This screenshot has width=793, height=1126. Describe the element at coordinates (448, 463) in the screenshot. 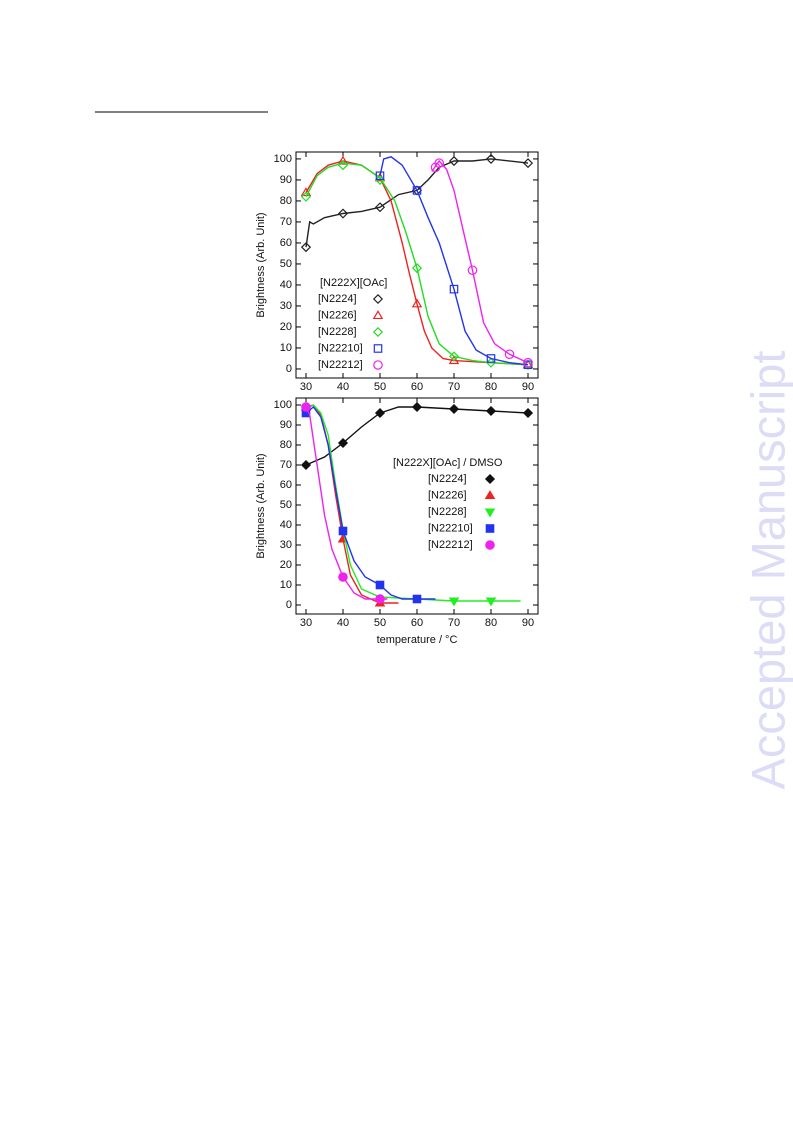

I see `legend-title: [N222X][OAc] / DMSO` at that location.